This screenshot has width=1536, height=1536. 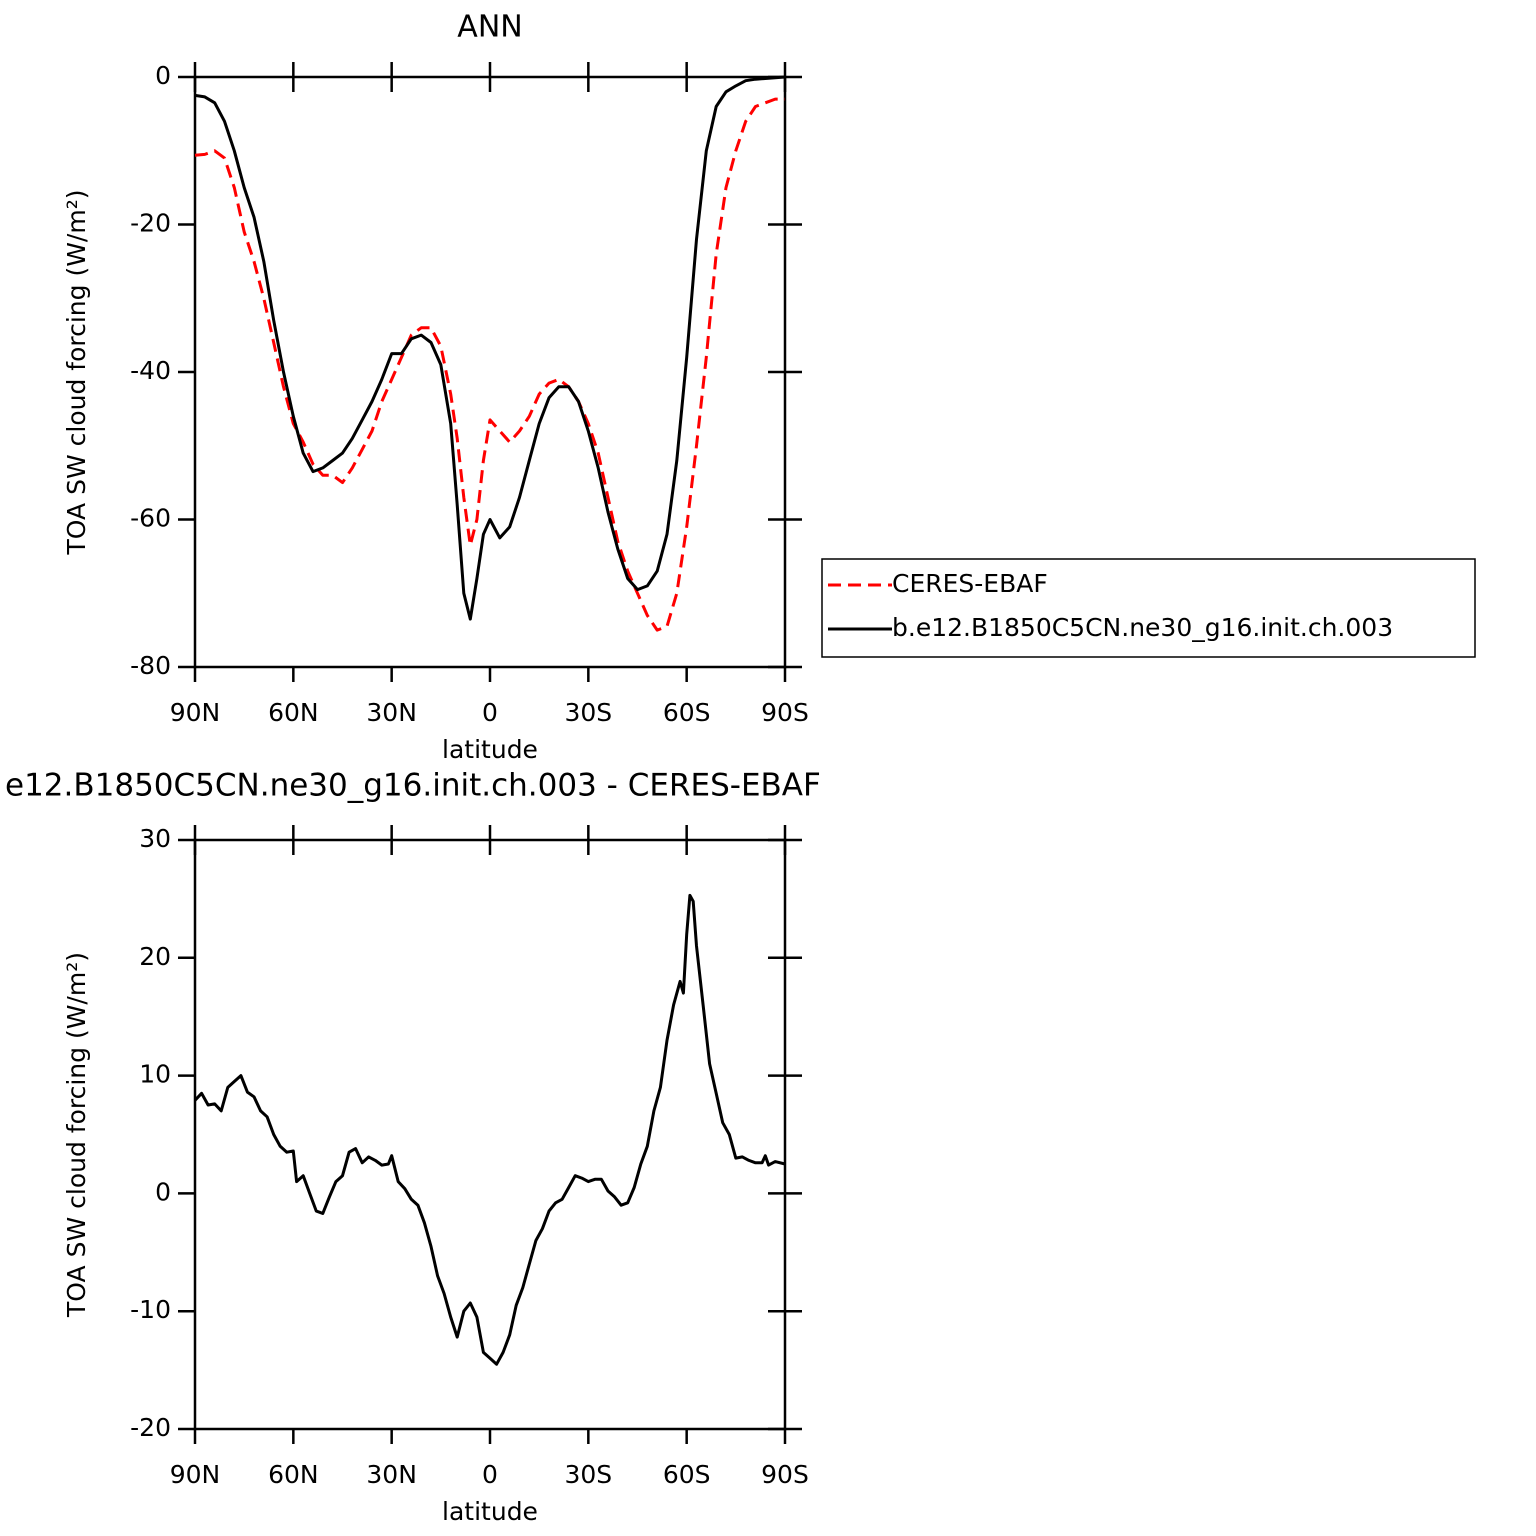 What do you see at coordinates (150, 1309) in the screenshot?
I see `y-tick-label: -10` at bounding box center [150, 1309].